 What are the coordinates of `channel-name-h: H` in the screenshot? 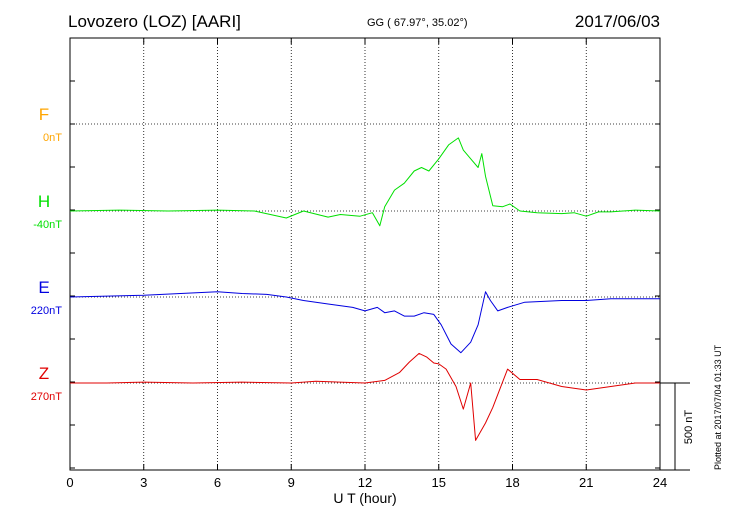 It's located at (44, 201).